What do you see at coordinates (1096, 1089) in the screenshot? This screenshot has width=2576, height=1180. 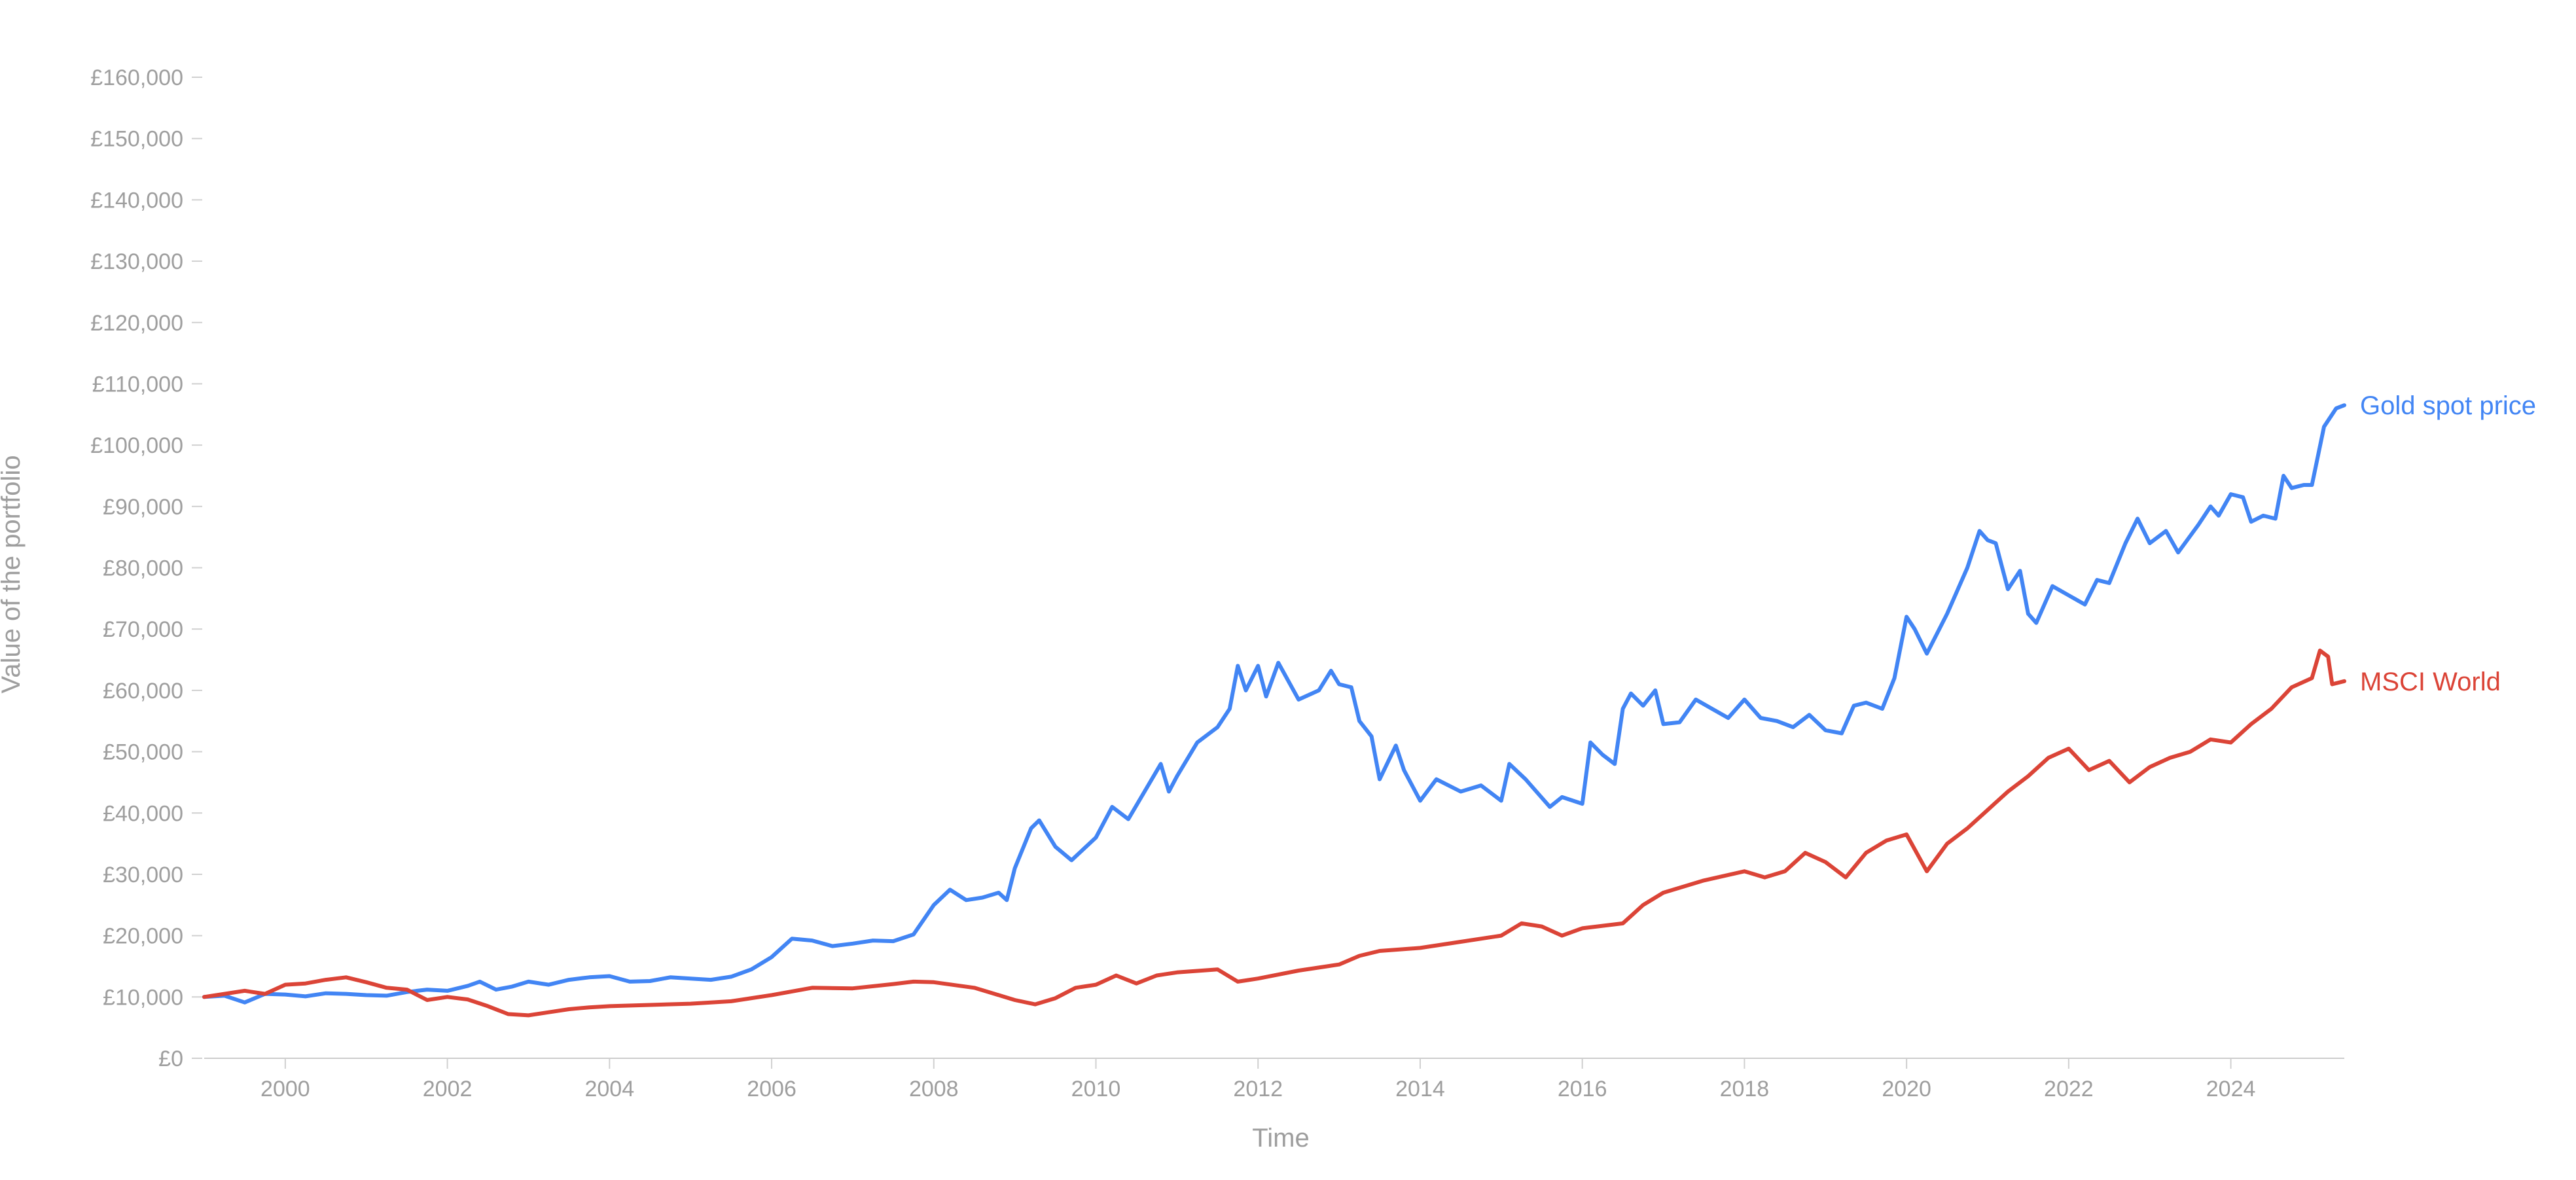 I see `x-tick-label: 2010` at bounding box center [1096, 1089].